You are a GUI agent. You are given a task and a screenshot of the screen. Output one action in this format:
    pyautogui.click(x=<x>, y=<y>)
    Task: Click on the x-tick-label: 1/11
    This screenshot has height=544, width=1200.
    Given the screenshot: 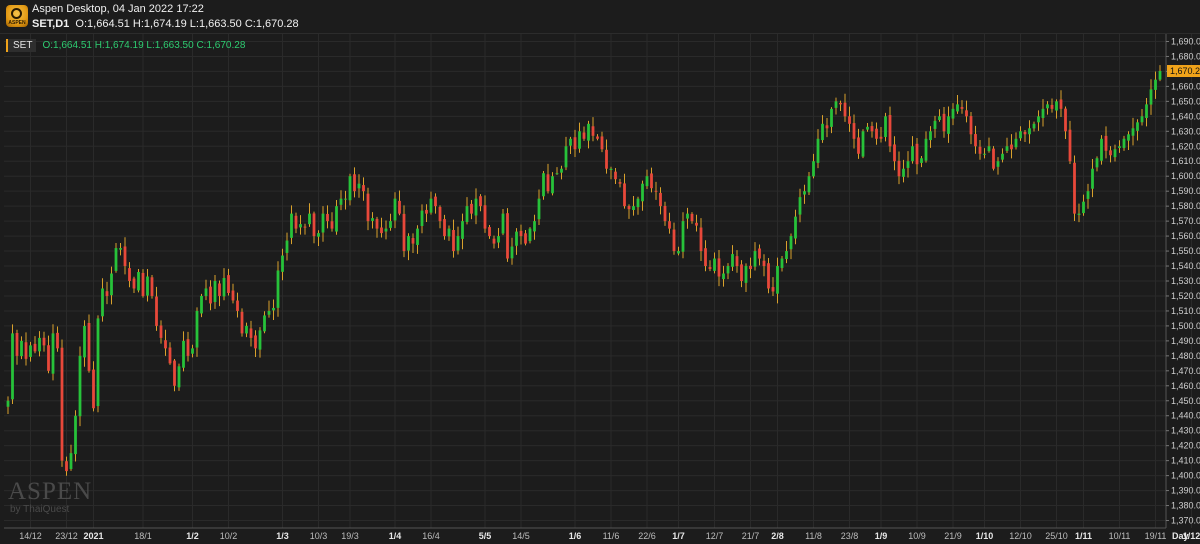 What is the action you would take?
    pyautogui.click(x=1083, y=536)
    